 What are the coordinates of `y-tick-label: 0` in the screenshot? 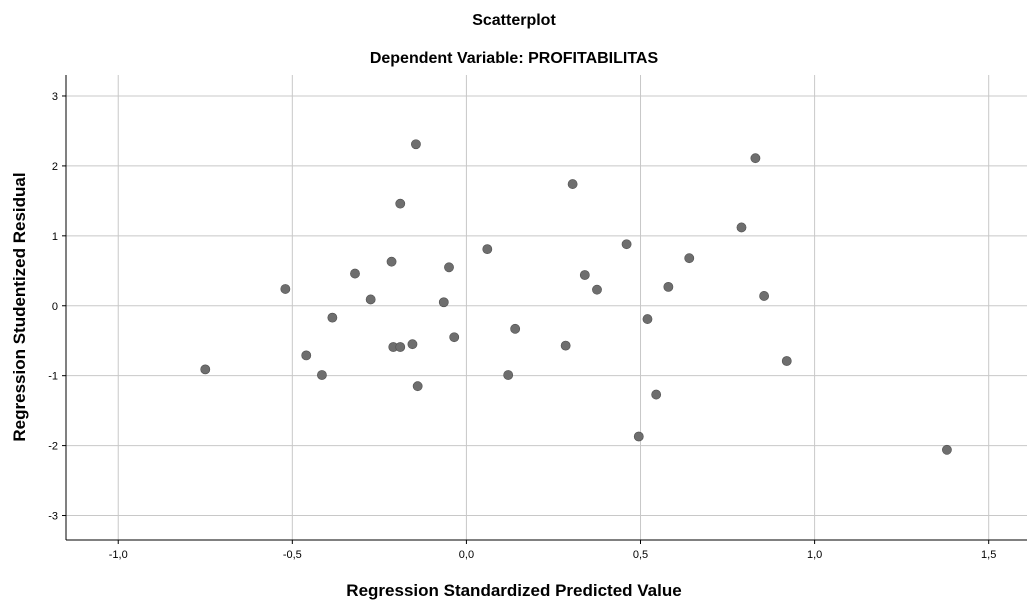 It's located at (55, 307).